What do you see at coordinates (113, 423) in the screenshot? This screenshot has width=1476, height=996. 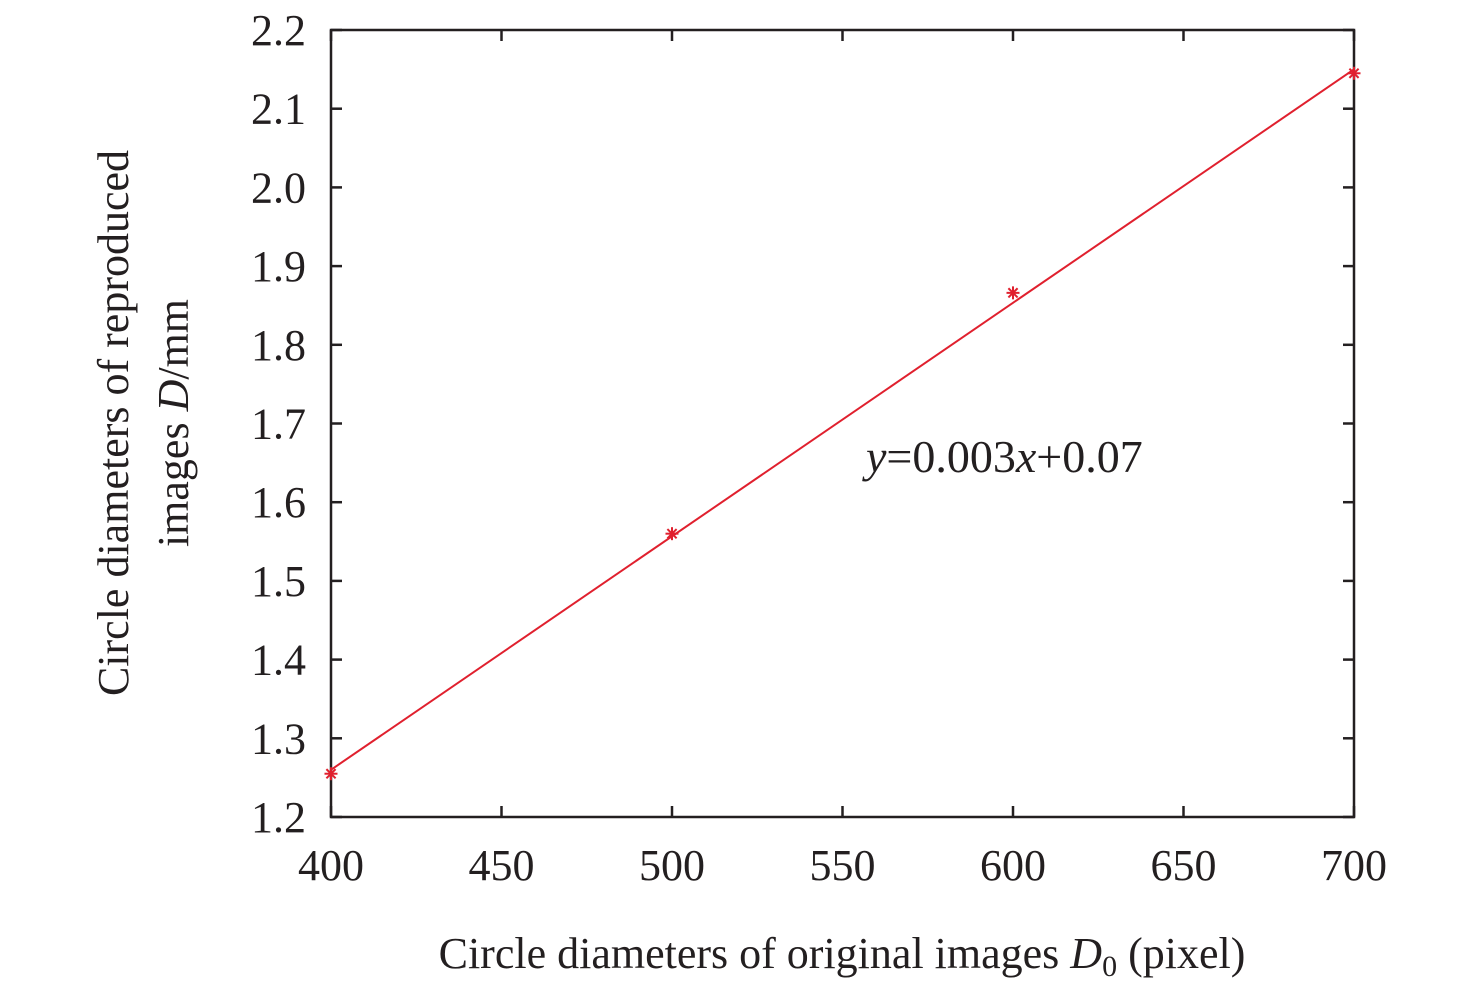 I see `y-axis-title-line1: Circle diameters of reproduced` at bounding box center [113, 423].